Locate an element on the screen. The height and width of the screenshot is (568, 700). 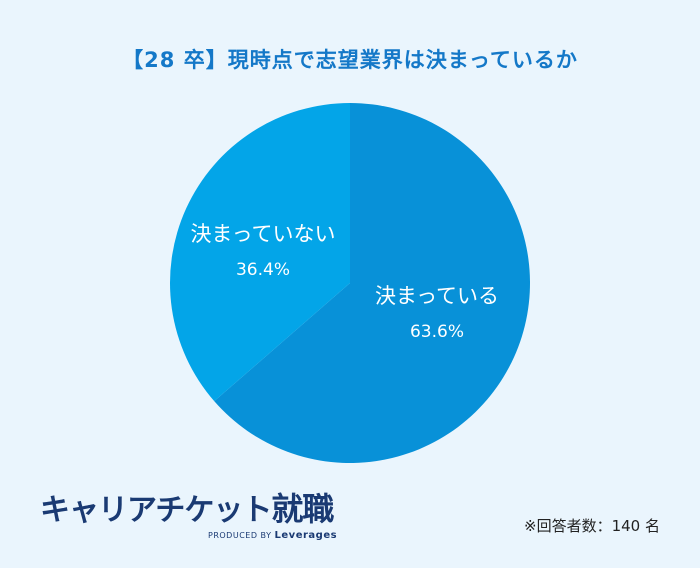
slice-value-2: 36.4% is located at coordinates (263, 270).